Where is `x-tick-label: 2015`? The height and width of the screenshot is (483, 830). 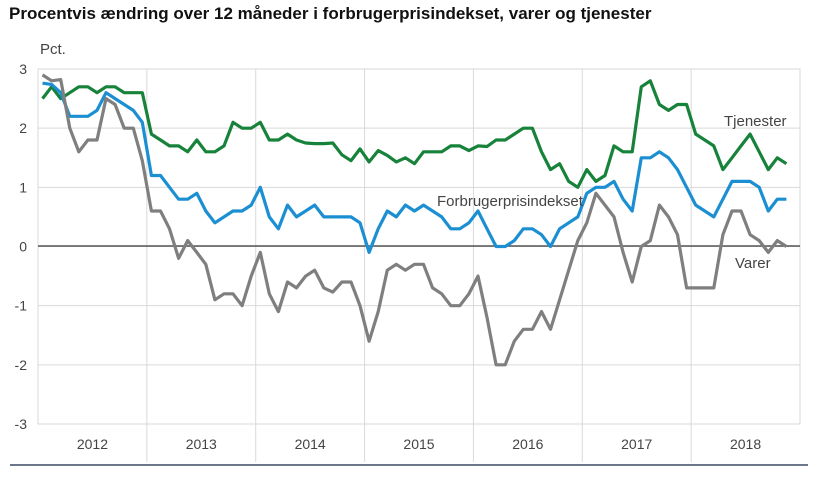 x-tick-label: 2015 is located at coordinates (418, 444).